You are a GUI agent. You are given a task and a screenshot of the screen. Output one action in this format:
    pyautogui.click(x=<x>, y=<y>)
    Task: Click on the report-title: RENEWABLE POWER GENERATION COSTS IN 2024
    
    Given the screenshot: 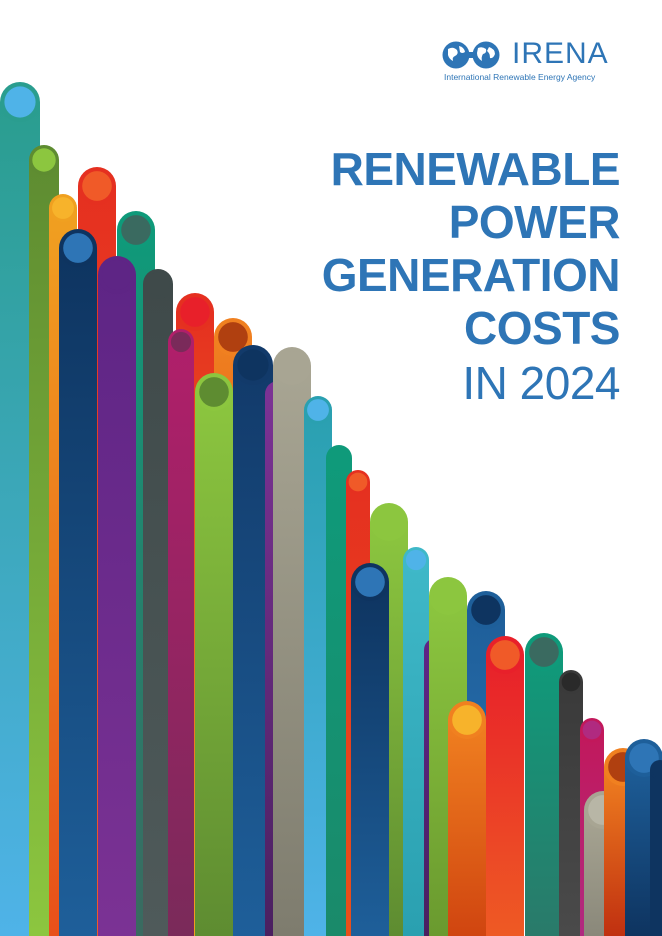 What is the action you would take?
    pyautogui.click(x=471, y=277)
    